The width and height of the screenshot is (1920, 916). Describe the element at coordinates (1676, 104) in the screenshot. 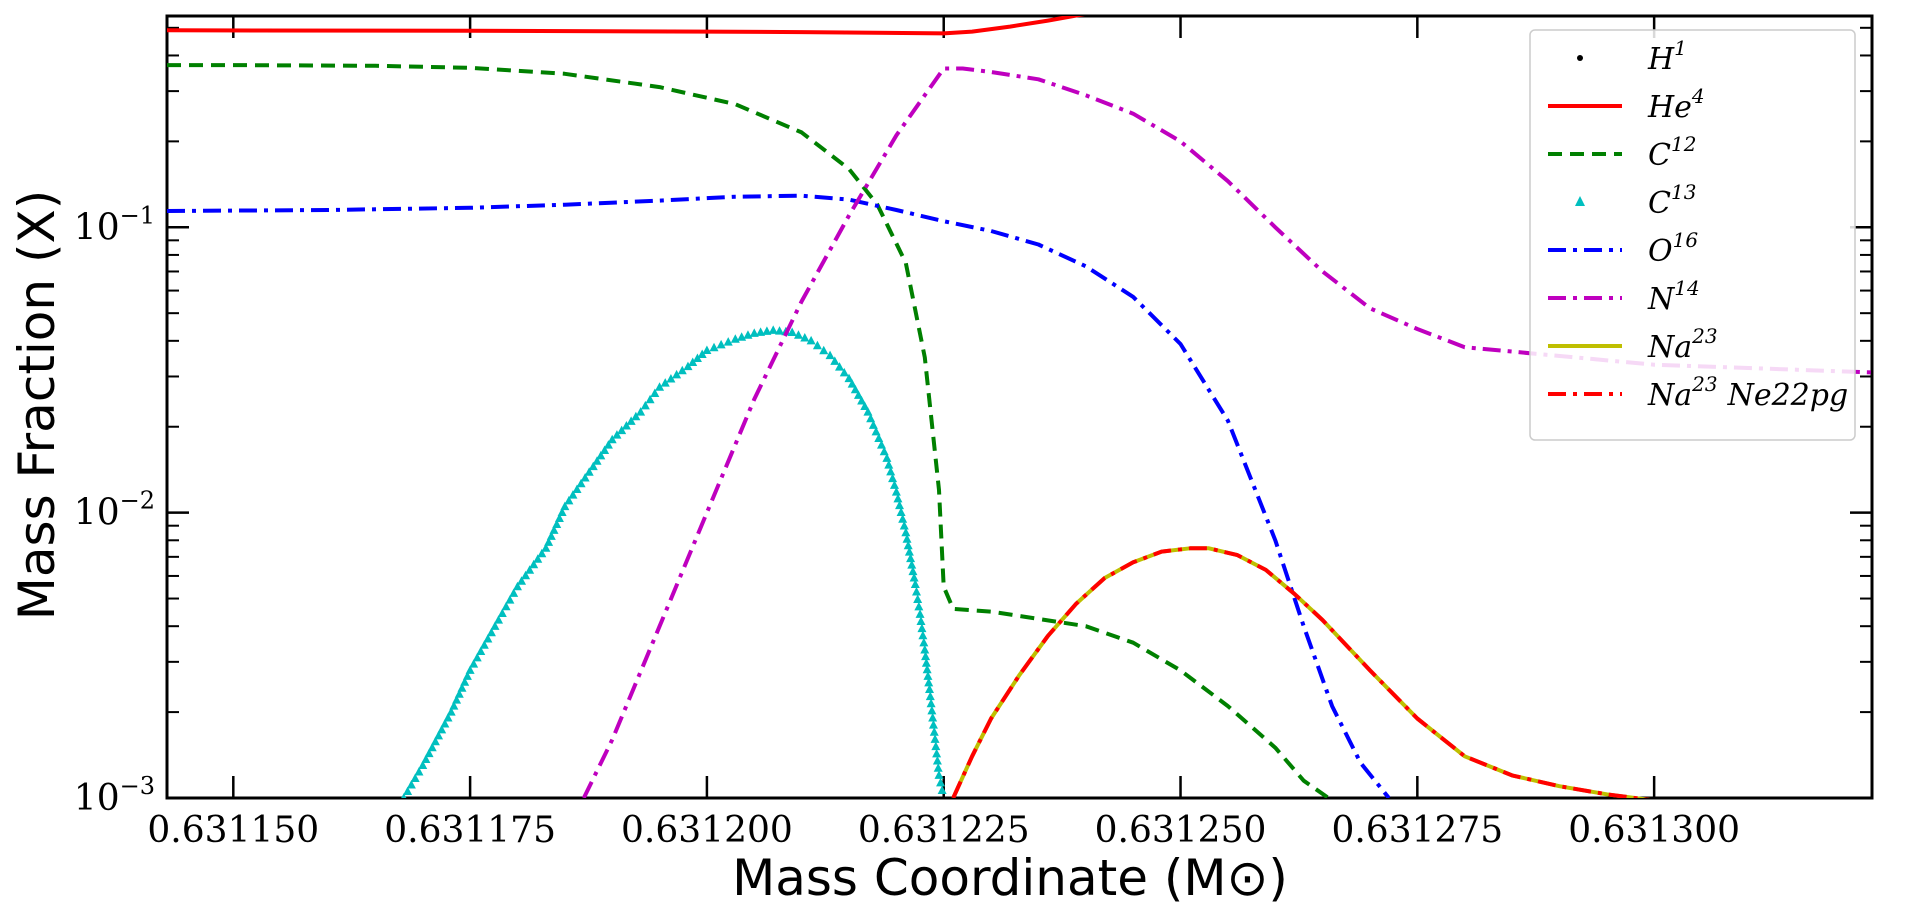

I see `legend-label: He4` at that location.